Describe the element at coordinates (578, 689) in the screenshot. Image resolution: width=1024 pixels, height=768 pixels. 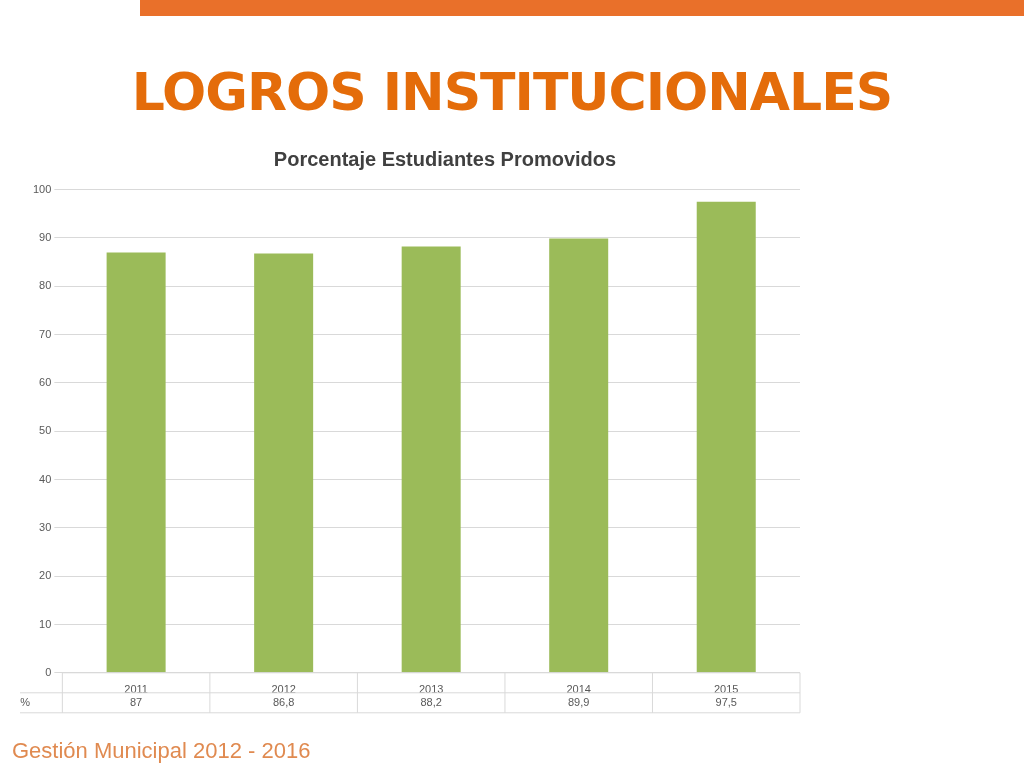
I see `x-tick-label: 2014` at that location.